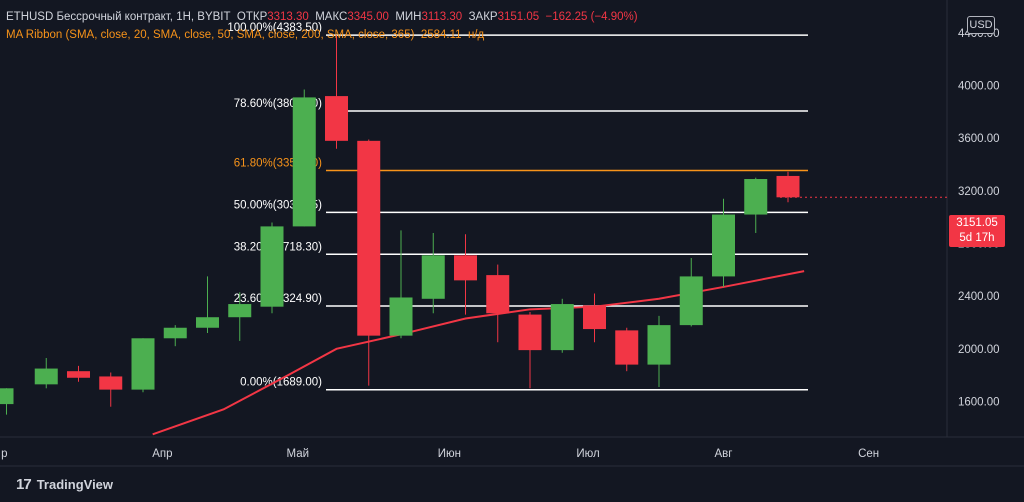  What do you see at coordinates (979, 350) in the screenshot?
I see `price-axis-label: 2000.00` at bounding box center [979, 350].